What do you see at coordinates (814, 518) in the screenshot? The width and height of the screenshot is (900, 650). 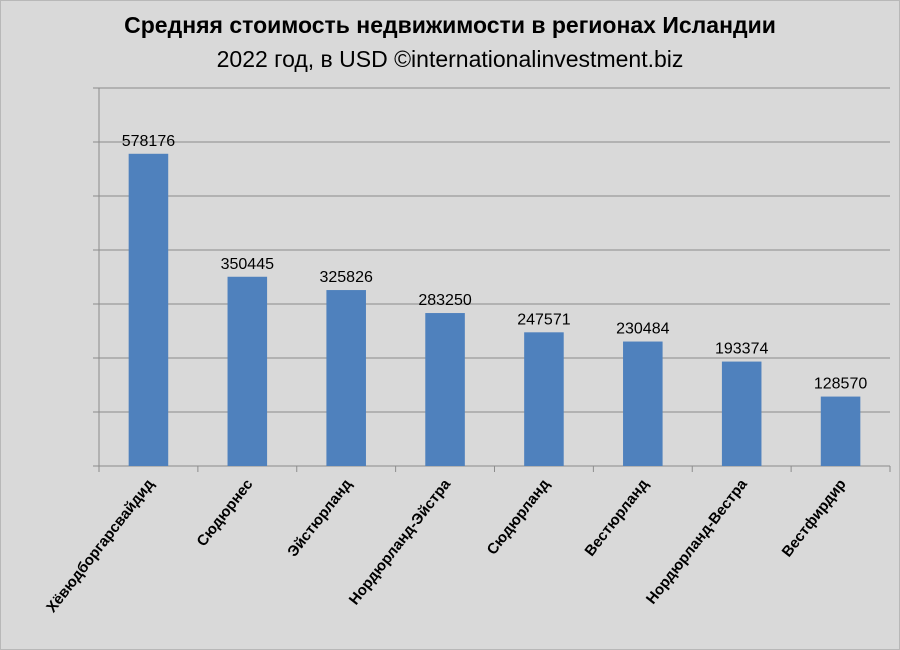 I see `category-label: Вестфирдир` at bounding box center [814, 518].